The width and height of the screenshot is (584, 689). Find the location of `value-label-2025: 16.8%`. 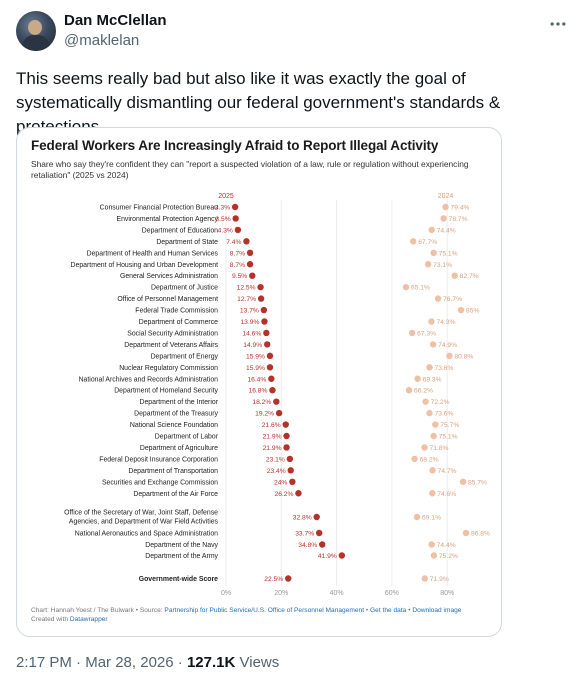

value-label-2025: 16.8% is located at coordinates (257, 391).